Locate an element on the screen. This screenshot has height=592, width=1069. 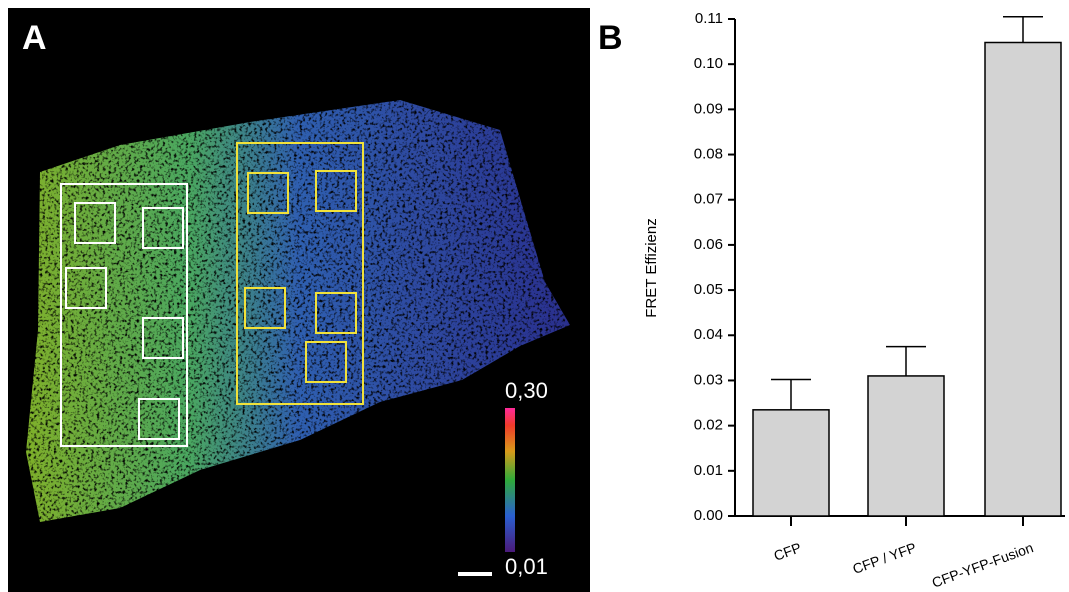
colorbar is located at coordinates (510, 480).